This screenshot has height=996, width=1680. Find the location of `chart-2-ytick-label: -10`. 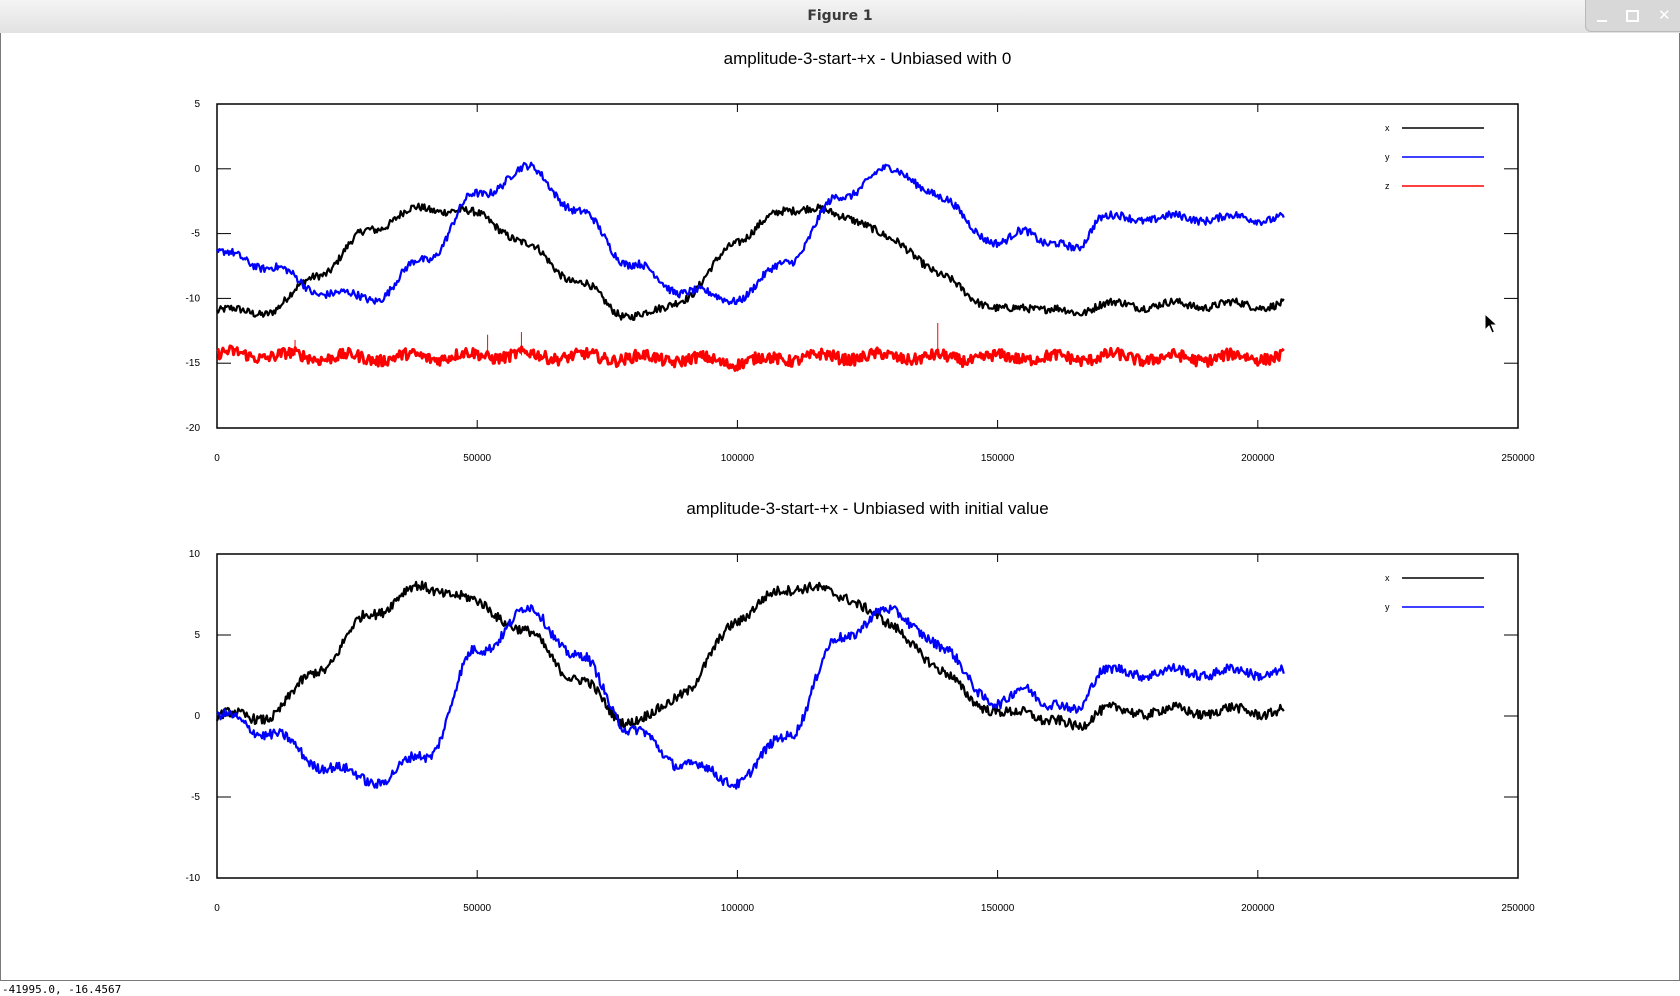

chart-2-ytick-label: -10 is located at coordinates (193, 878).